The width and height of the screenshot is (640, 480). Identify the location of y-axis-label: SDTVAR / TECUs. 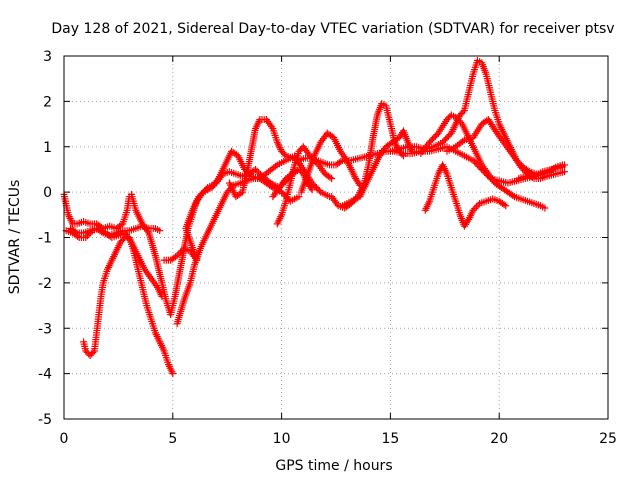
(15, 237).